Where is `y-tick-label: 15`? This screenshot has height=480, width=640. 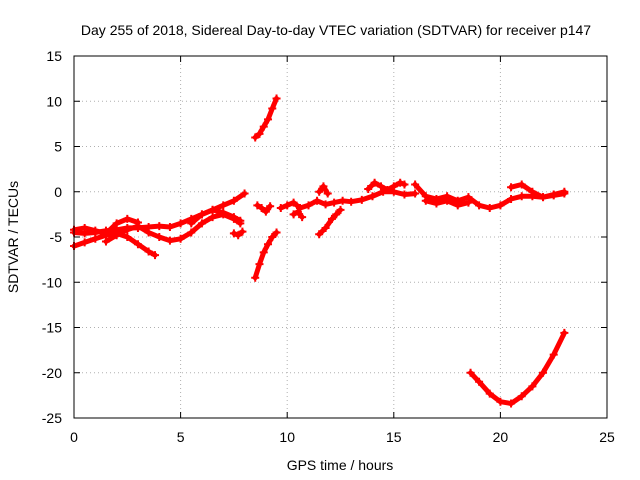
y-tick-label: 15 is located at coordinates (54, 56).